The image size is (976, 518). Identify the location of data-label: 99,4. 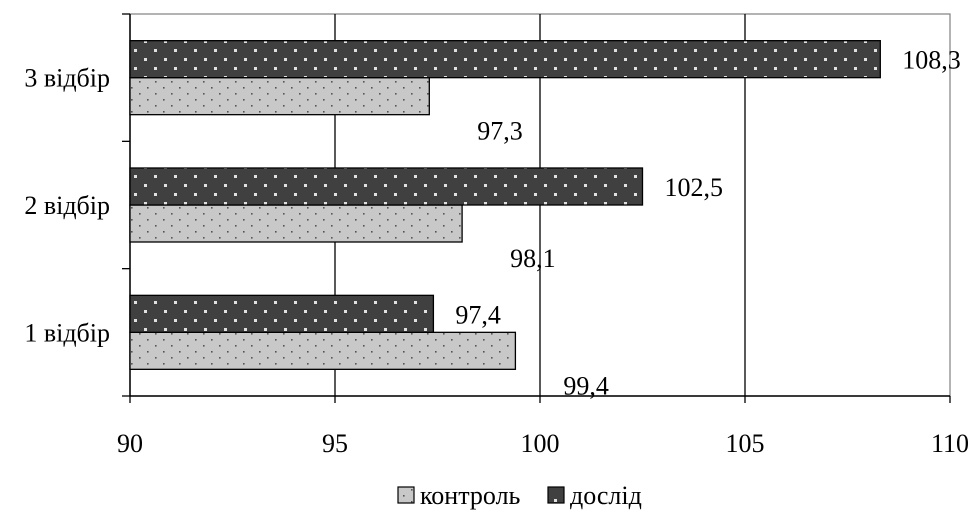
(586, 385).